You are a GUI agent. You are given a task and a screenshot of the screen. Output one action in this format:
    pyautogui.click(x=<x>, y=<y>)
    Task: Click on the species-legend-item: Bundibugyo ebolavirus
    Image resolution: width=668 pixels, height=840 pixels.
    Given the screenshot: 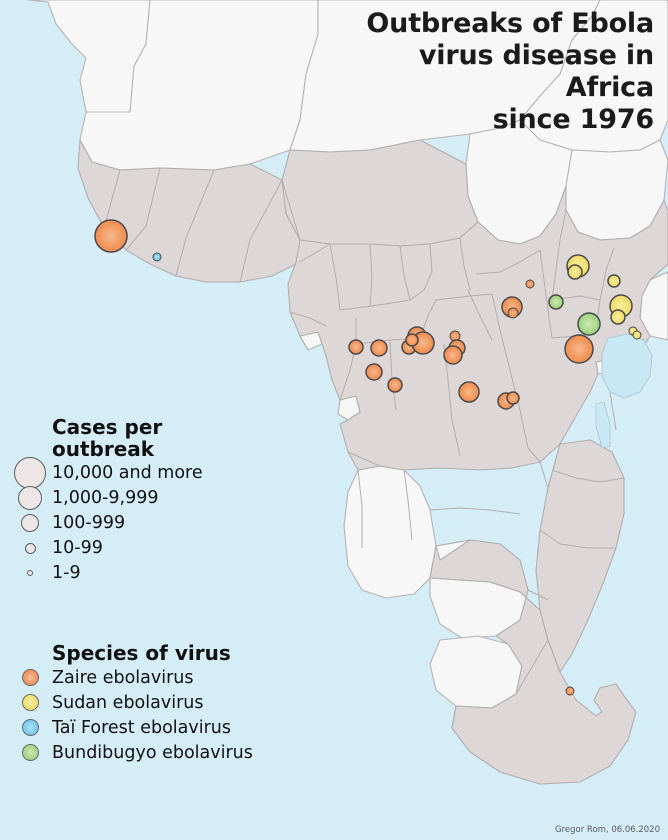 What is the action you would take?
    pyautogui.click(x=168, y=752)
    